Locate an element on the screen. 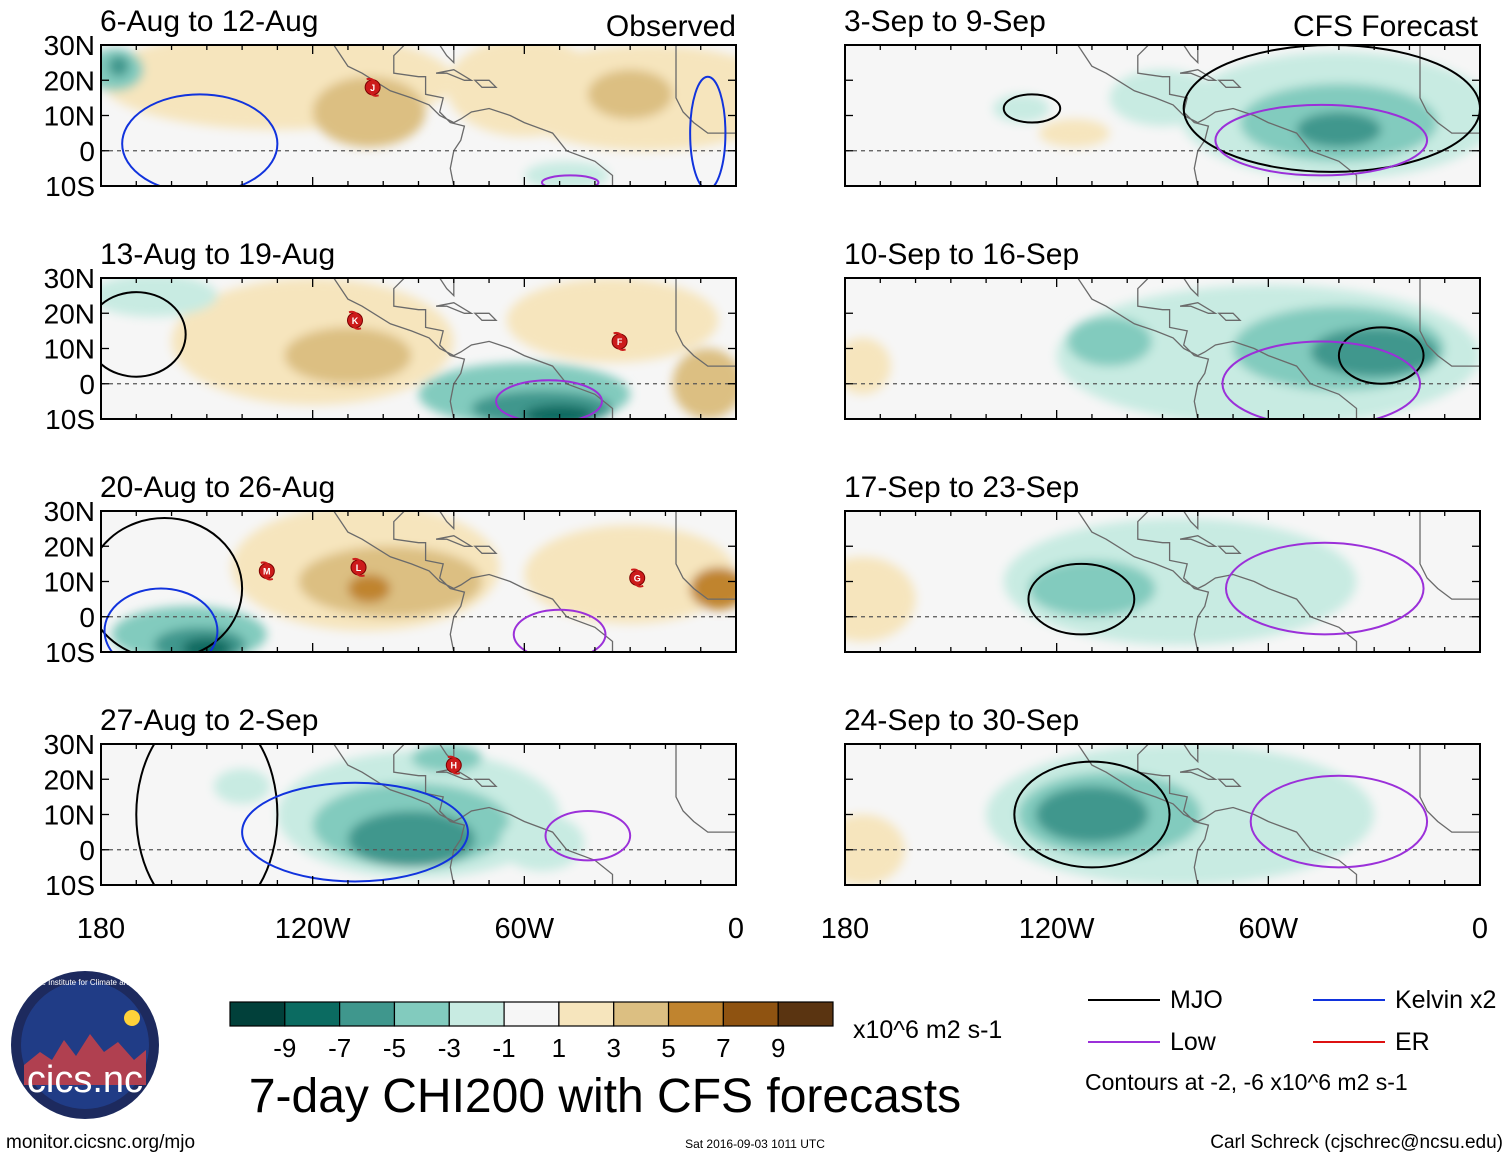 The height and width of the screenshot is (1158, 1510). units-label: x10^6 m2 s-1 is located at coordinates (927, 1030).